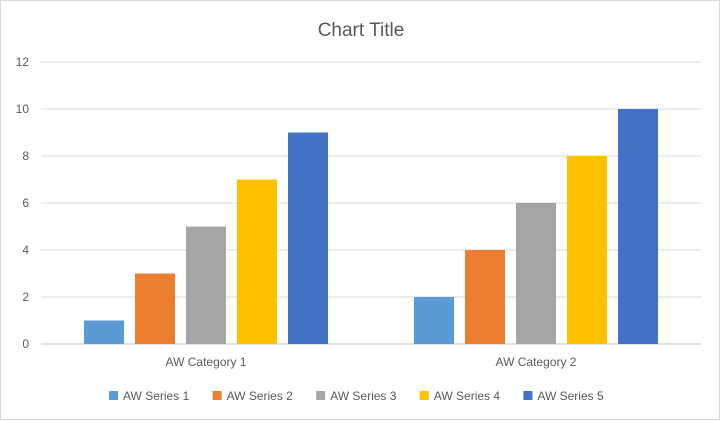  I want to click on y-tick-label: 8, so click(25, 156).